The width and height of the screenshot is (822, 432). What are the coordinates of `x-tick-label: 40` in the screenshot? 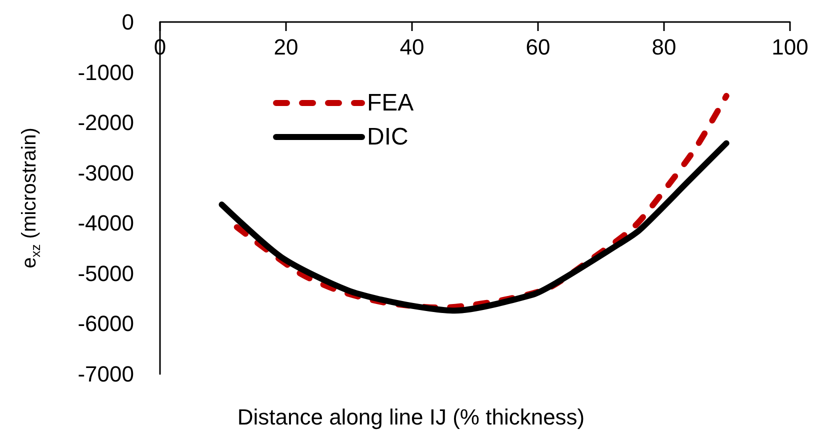 It's located at (412, 47).